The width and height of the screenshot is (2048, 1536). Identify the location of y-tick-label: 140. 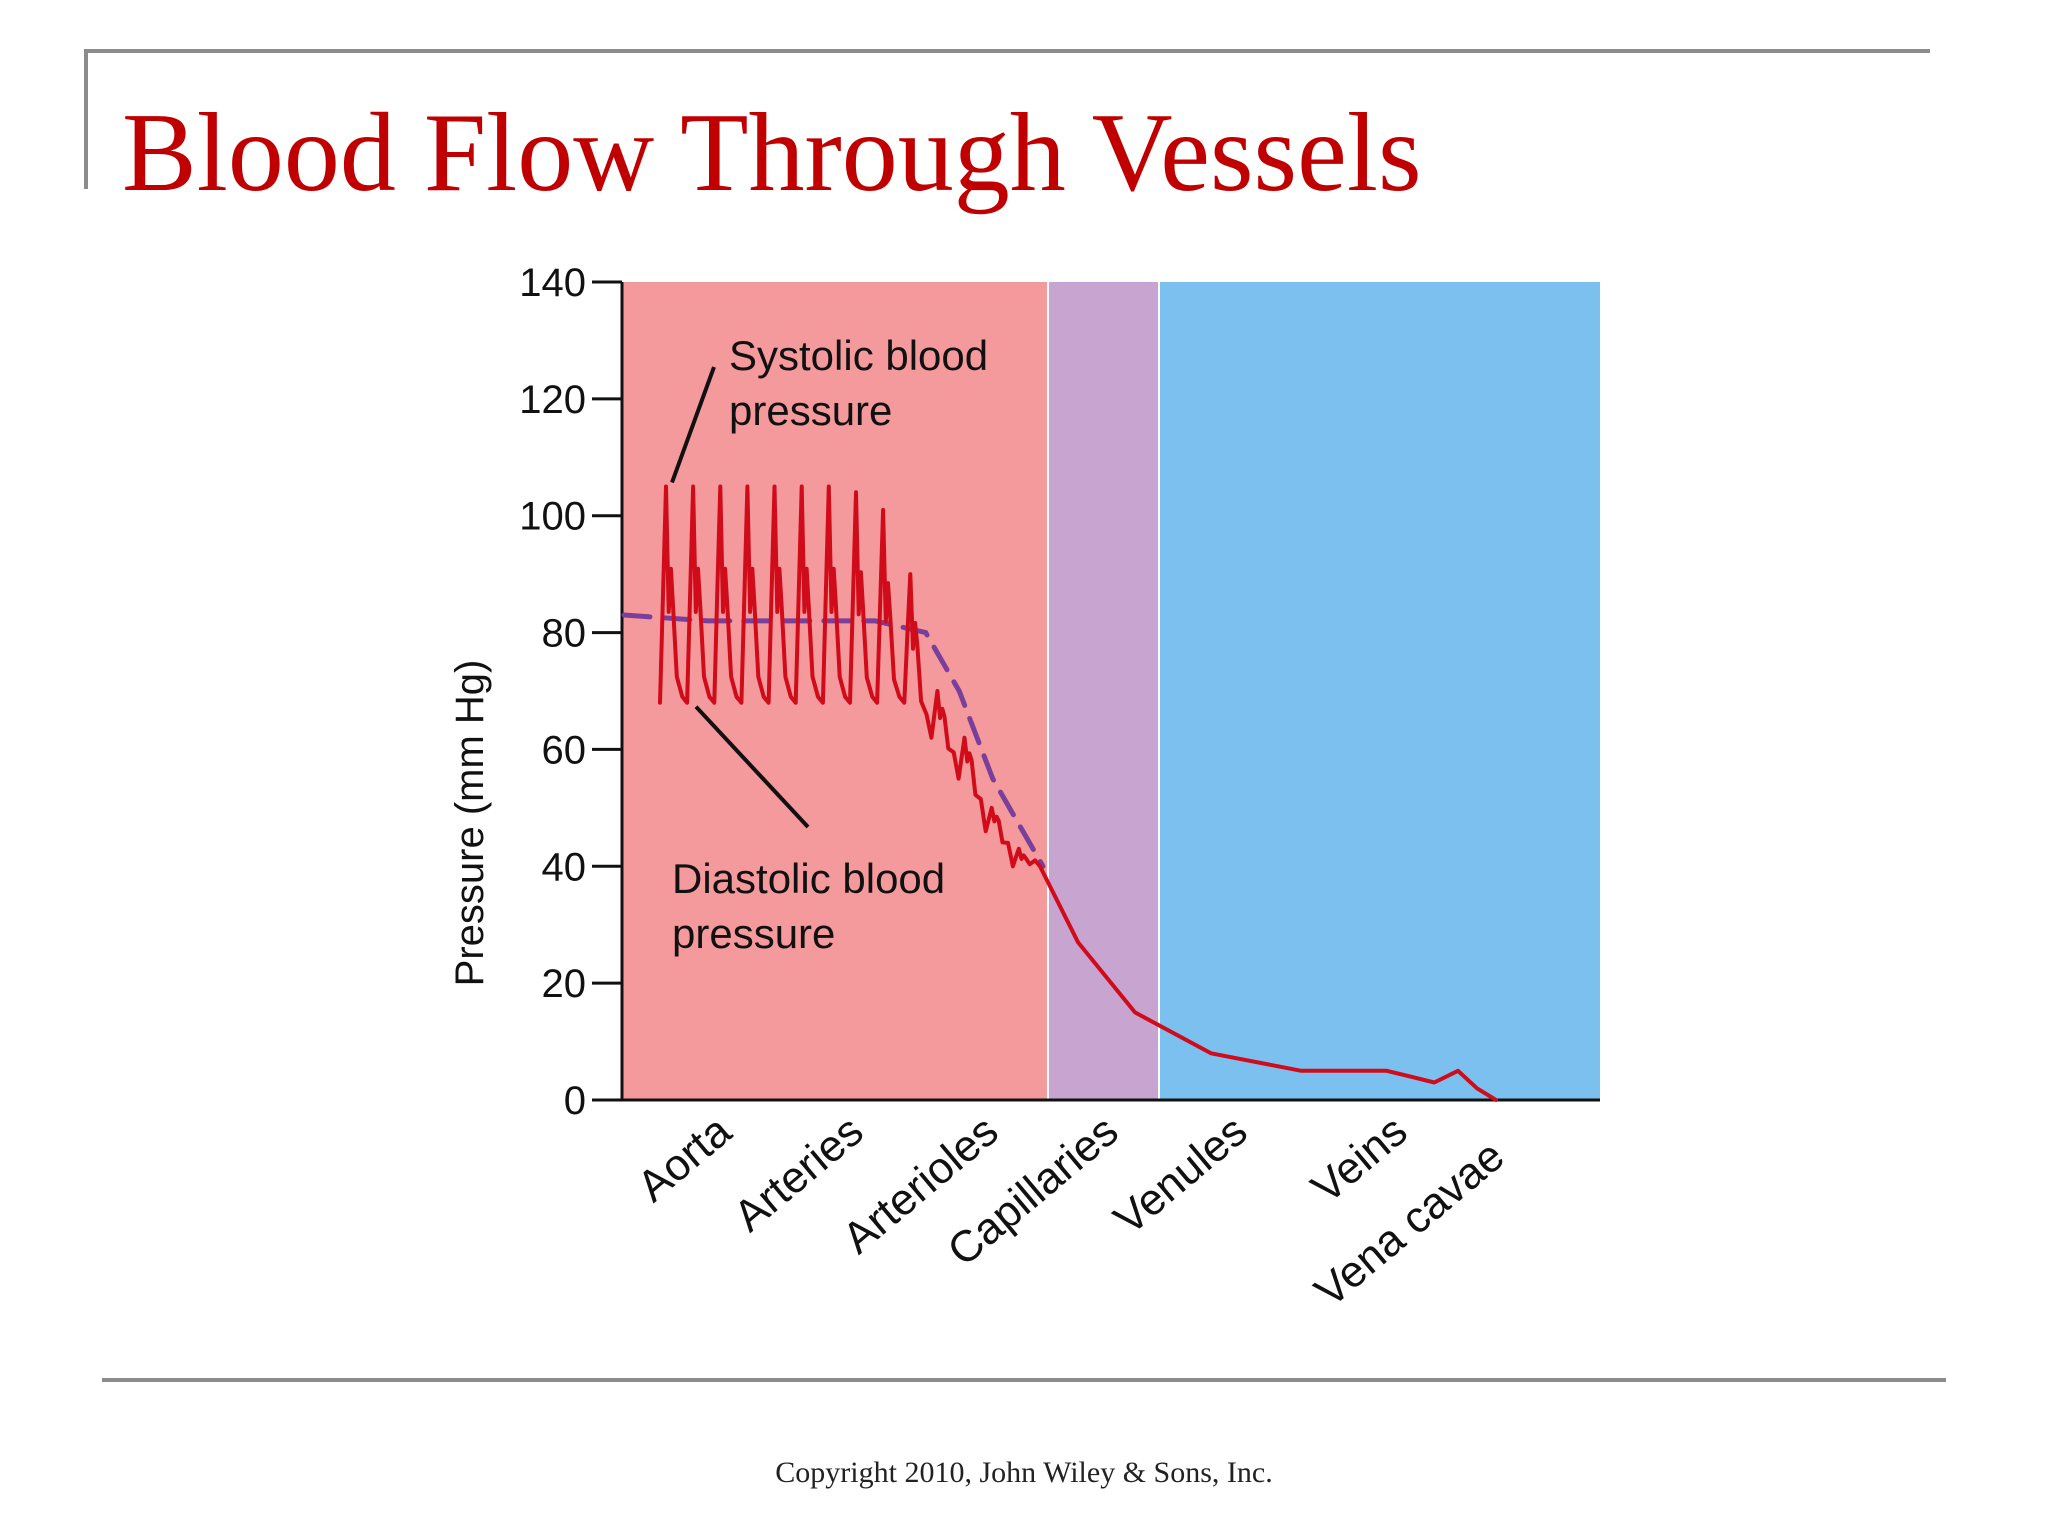
(552, 283).